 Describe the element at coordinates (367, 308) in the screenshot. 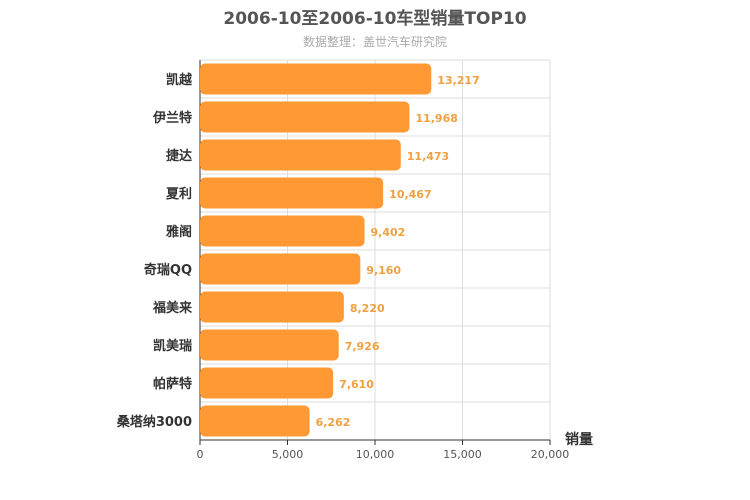

I see `data-label: 8,220` at that location.